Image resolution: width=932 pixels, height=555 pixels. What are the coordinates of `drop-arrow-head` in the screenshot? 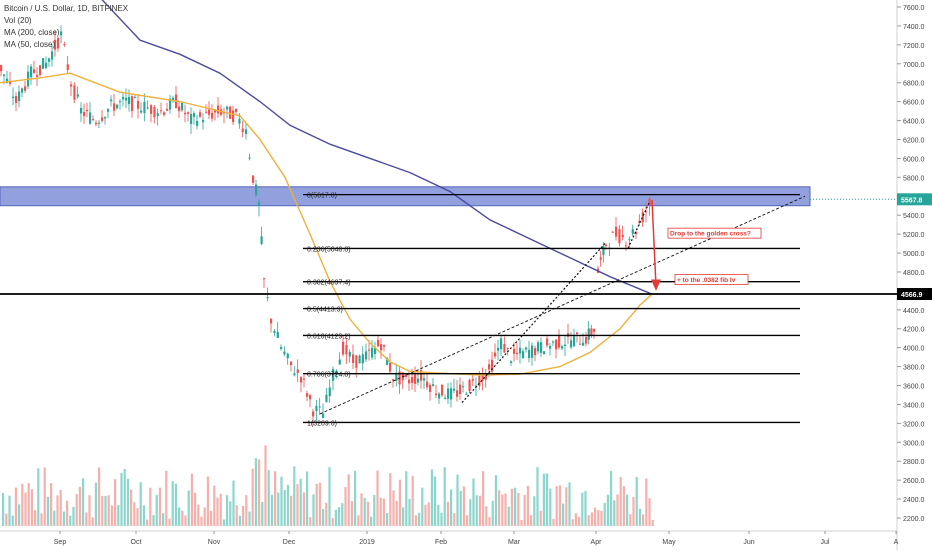 It's located at (656, 285).